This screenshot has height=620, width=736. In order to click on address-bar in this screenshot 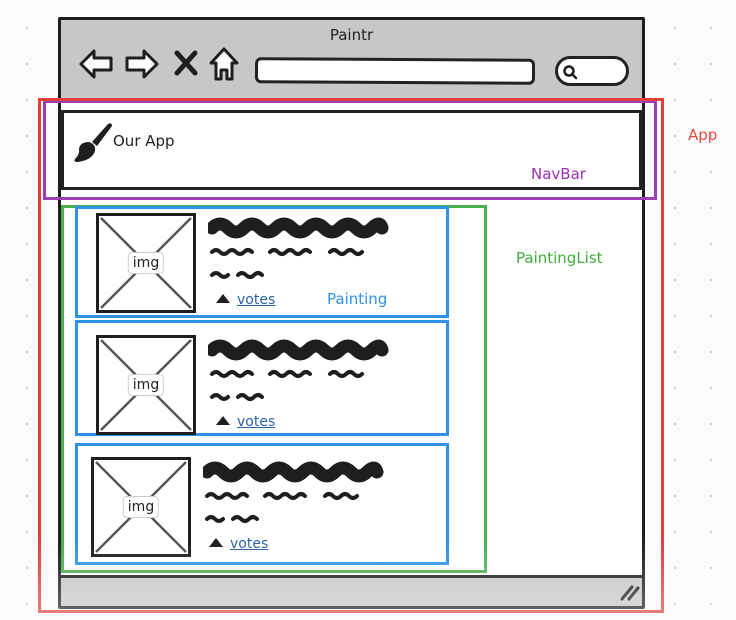, I will do `click(395, 71)`.